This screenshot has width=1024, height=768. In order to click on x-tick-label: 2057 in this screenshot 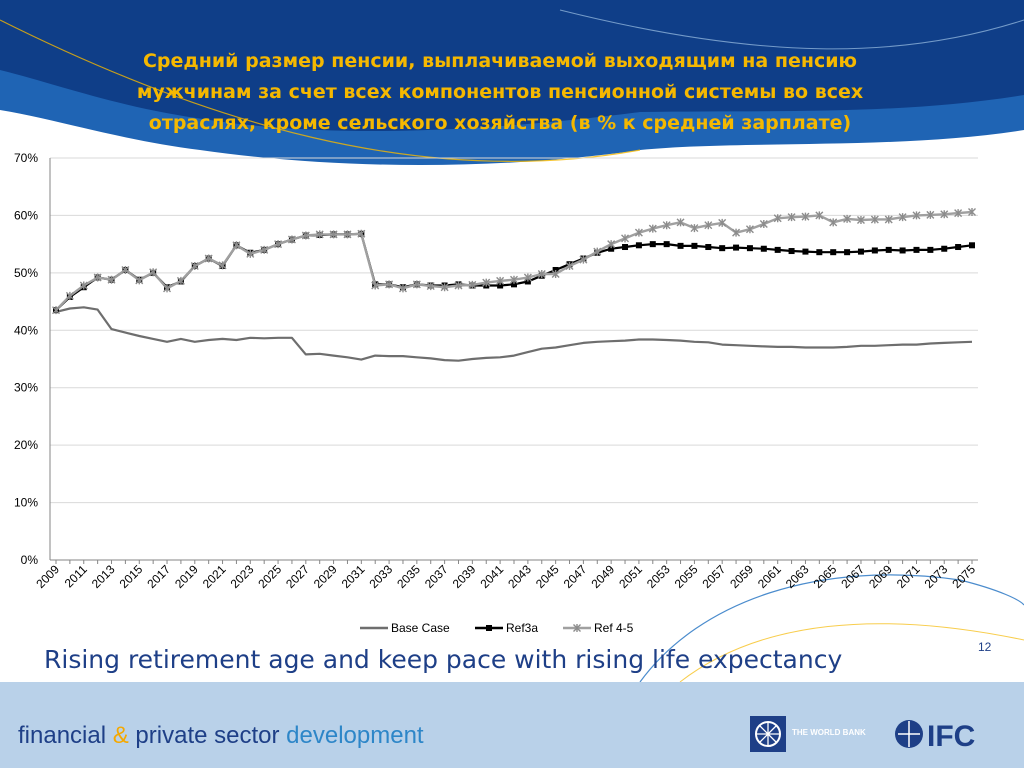, I will do `click(714, 576)`.